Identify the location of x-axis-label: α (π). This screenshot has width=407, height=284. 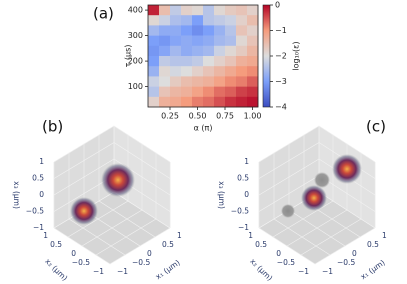
(203, 128).